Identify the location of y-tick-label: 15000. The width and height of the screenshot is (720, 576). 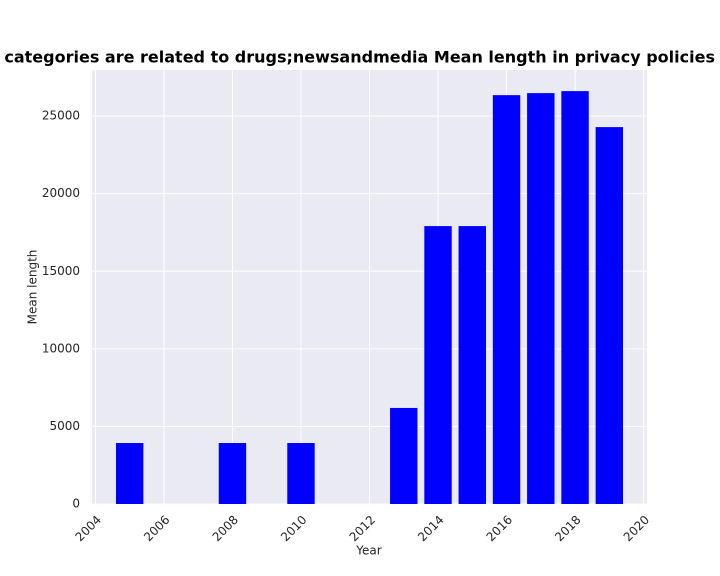
(61, 271).